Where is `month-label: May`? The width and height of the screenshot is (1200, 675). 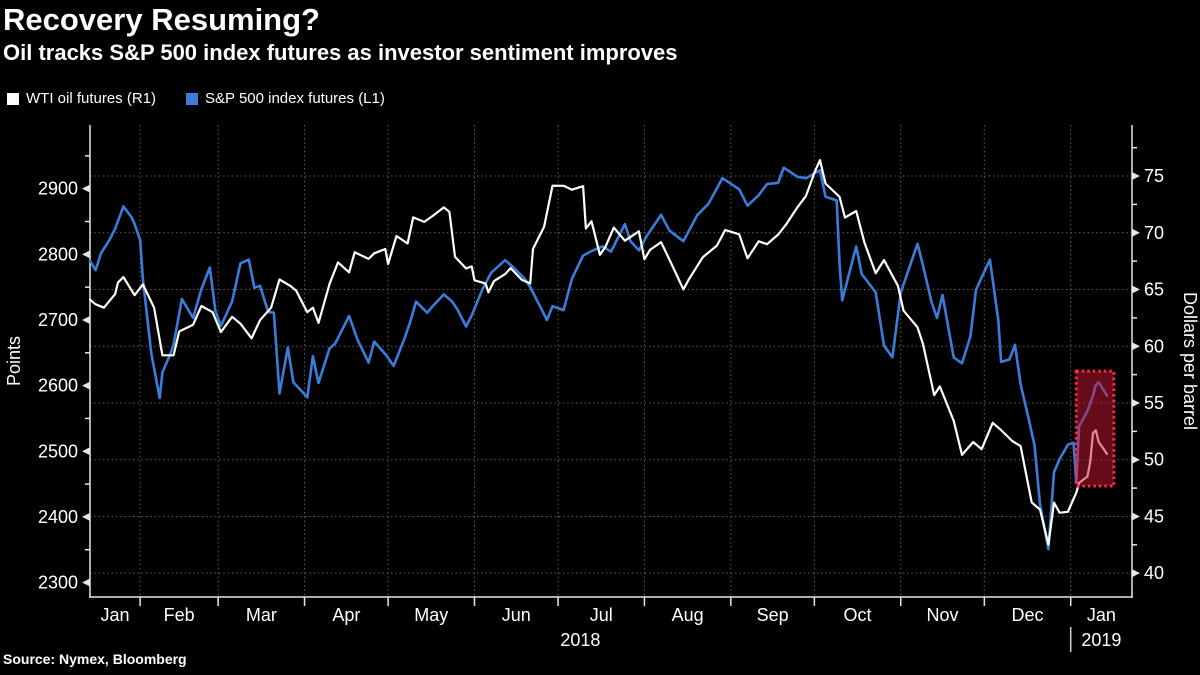 month-label: May is located at coordinates (431, 615).